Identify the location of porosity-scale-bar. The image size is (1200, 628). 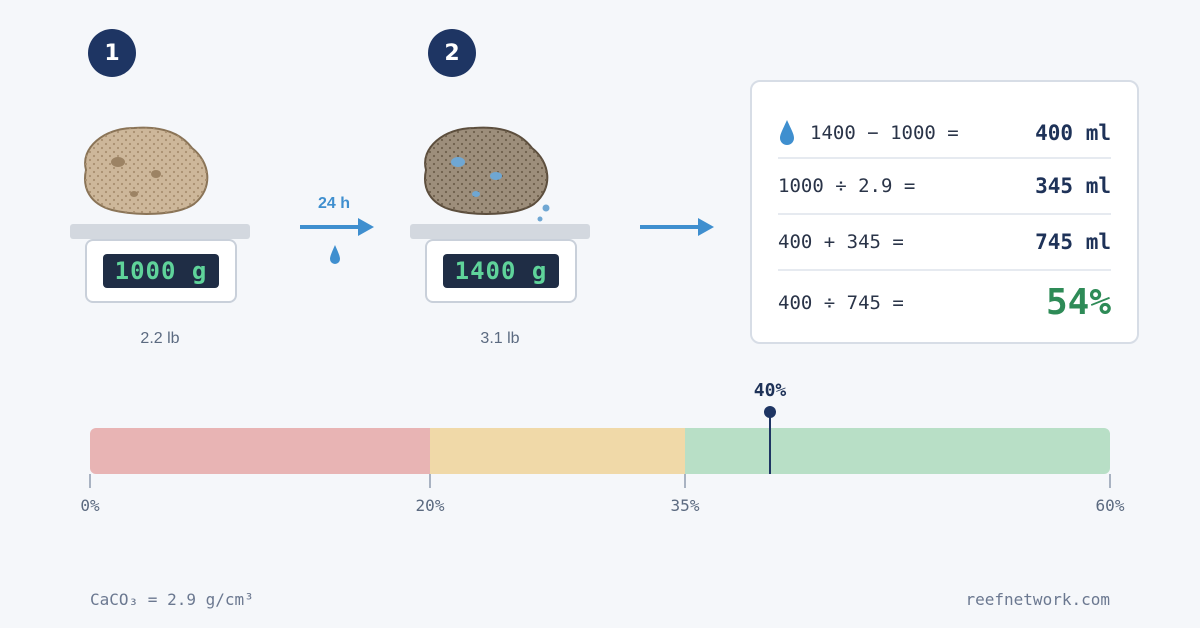
(600, 451).